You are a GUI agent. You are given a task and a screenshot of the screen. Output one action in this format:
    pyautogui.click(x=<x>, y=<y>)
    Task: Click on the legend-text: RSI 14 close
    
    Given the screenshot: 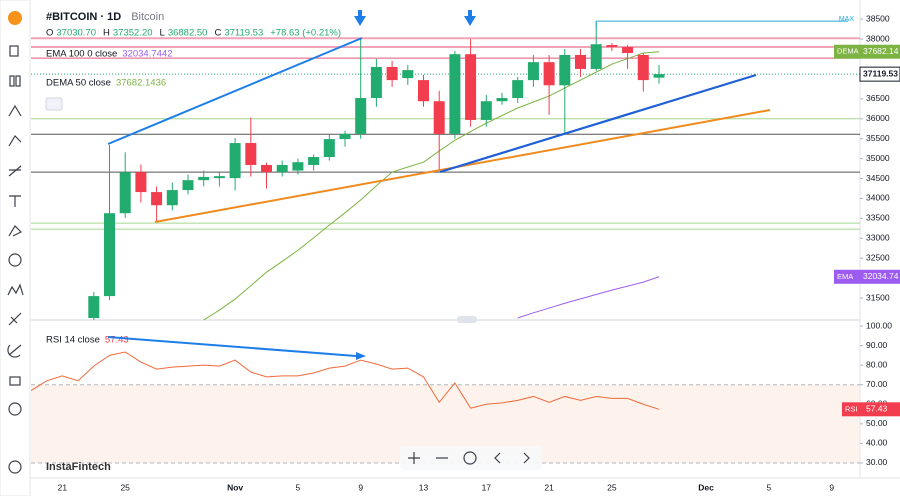 What is the action you would take?
    pyautogui.click(x=73, y=340)
    